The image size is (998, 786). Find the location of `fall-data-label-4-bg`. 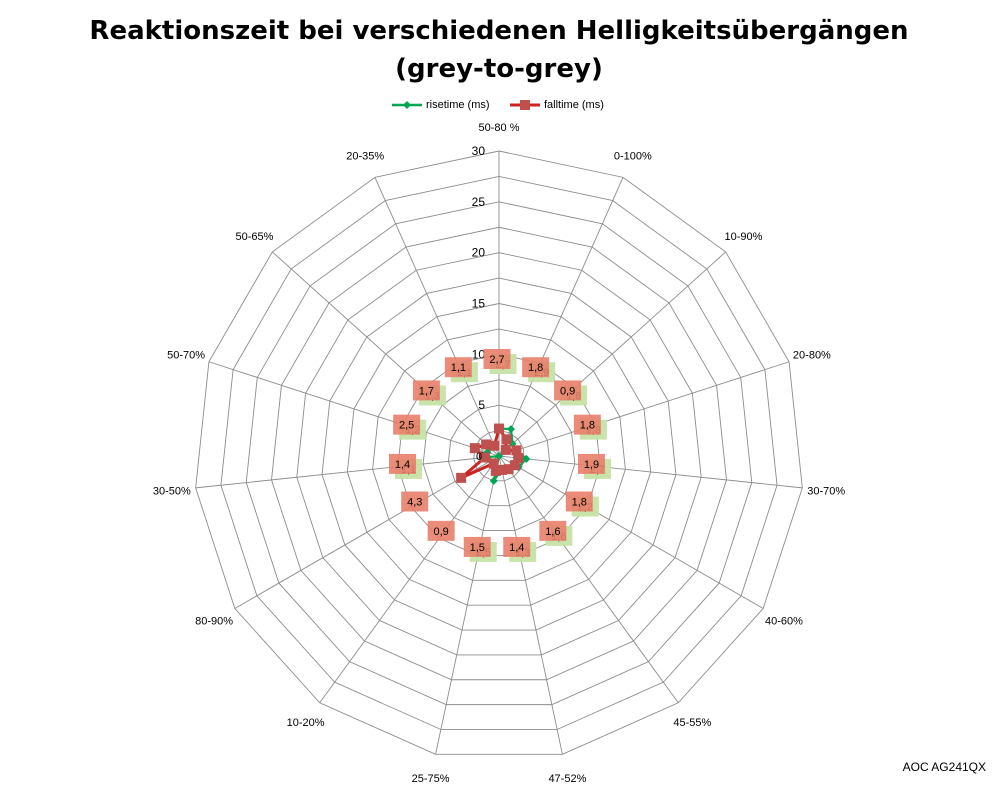

fall-data-label-4-bg is located at coordinates (591, 463).